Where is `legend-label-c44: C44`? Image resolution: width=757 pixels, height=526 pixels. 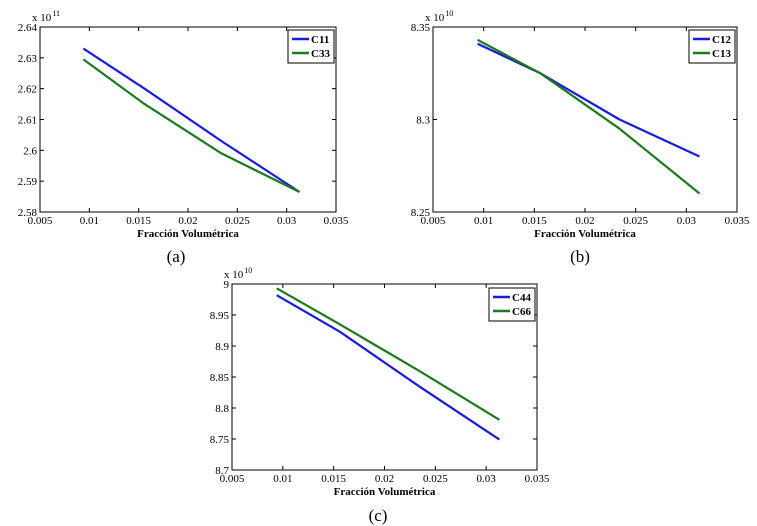 legend-label-c44: C44 is located at coordinates (521, 298).